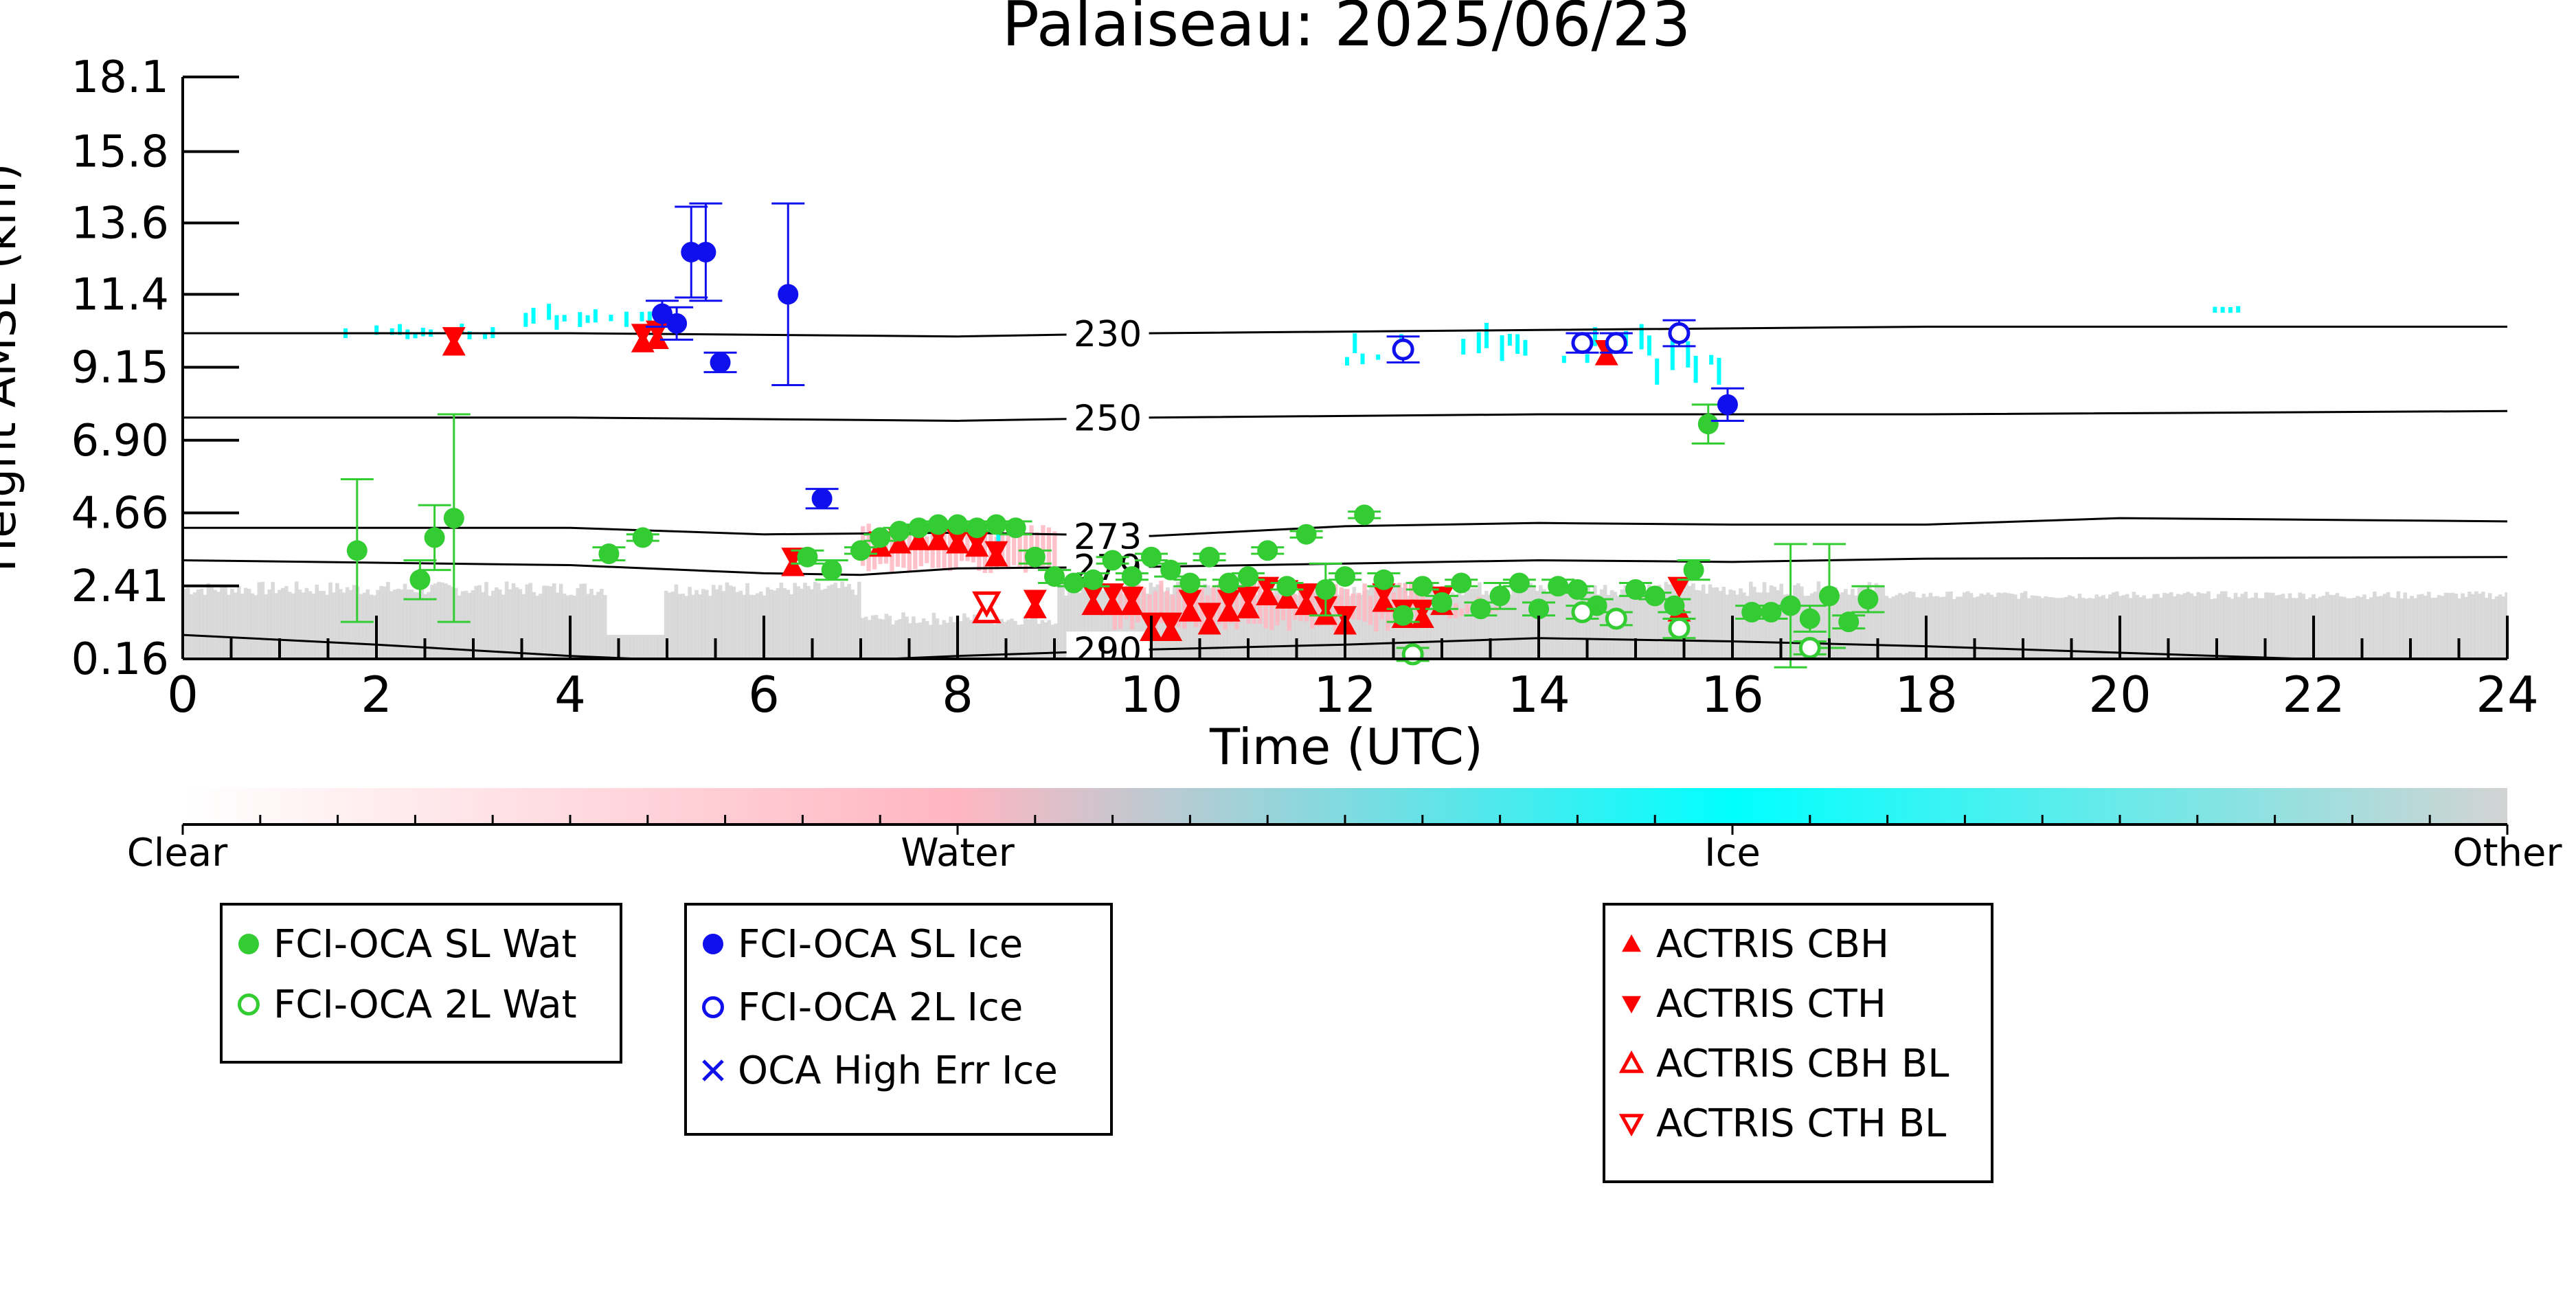  I want to click on x-tick-label: 18, so click(1926, 694).